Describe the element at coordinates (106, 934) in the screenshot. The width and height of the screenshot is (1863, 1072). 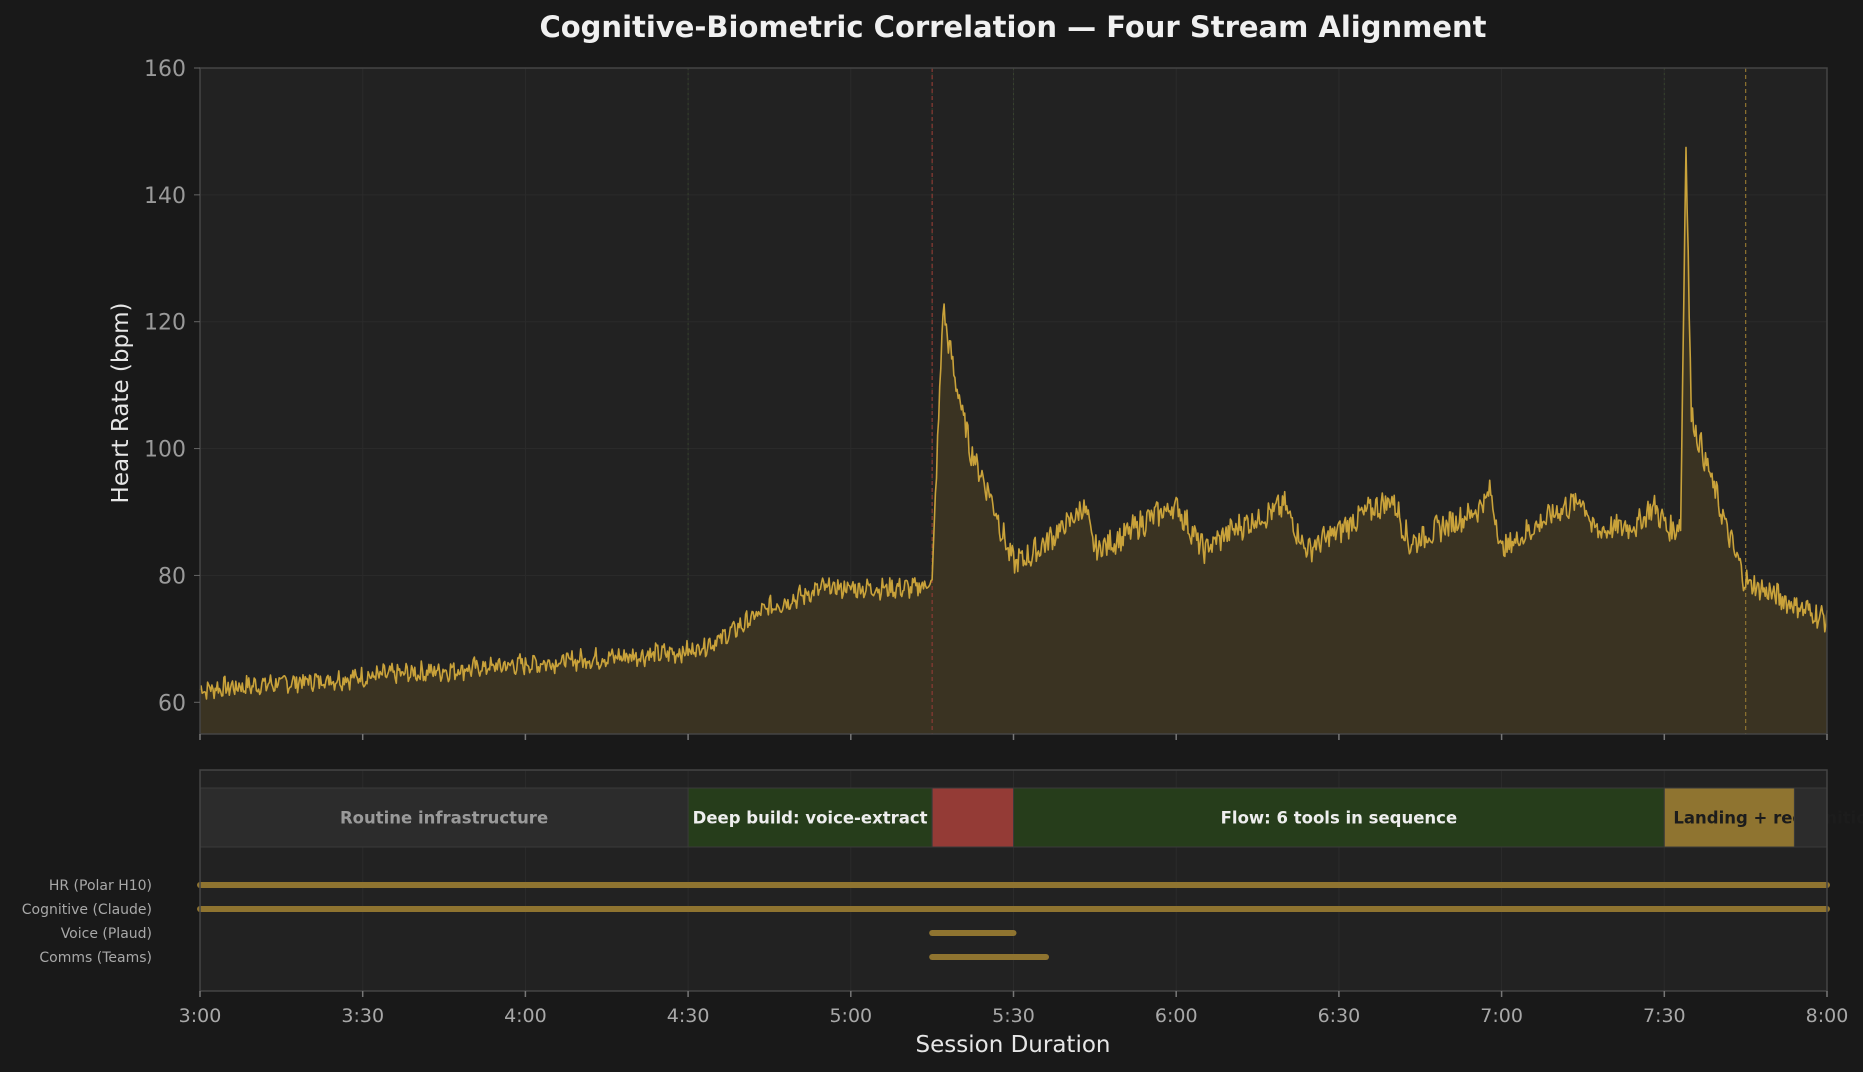
I see `stream-label: Voice (Plaud)` at that location.